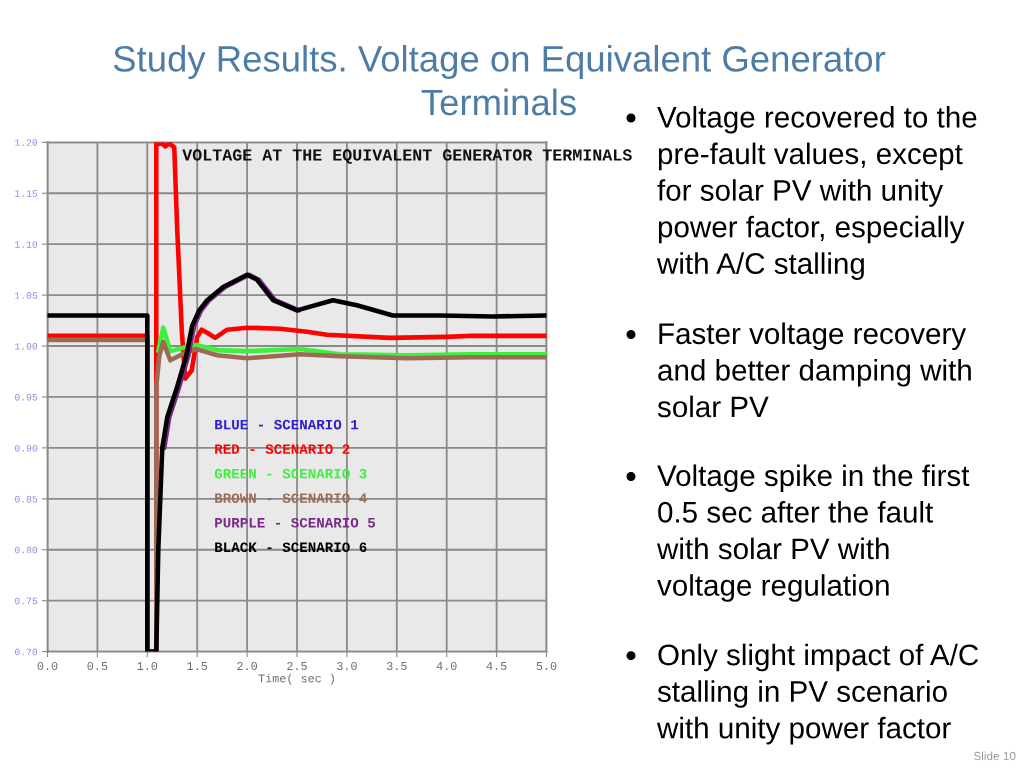  What do you see at coordinates (295, 522) in the screenshot?
I see `text: PURPLE - SCENARIO 5` at bounding box center [295, 522].